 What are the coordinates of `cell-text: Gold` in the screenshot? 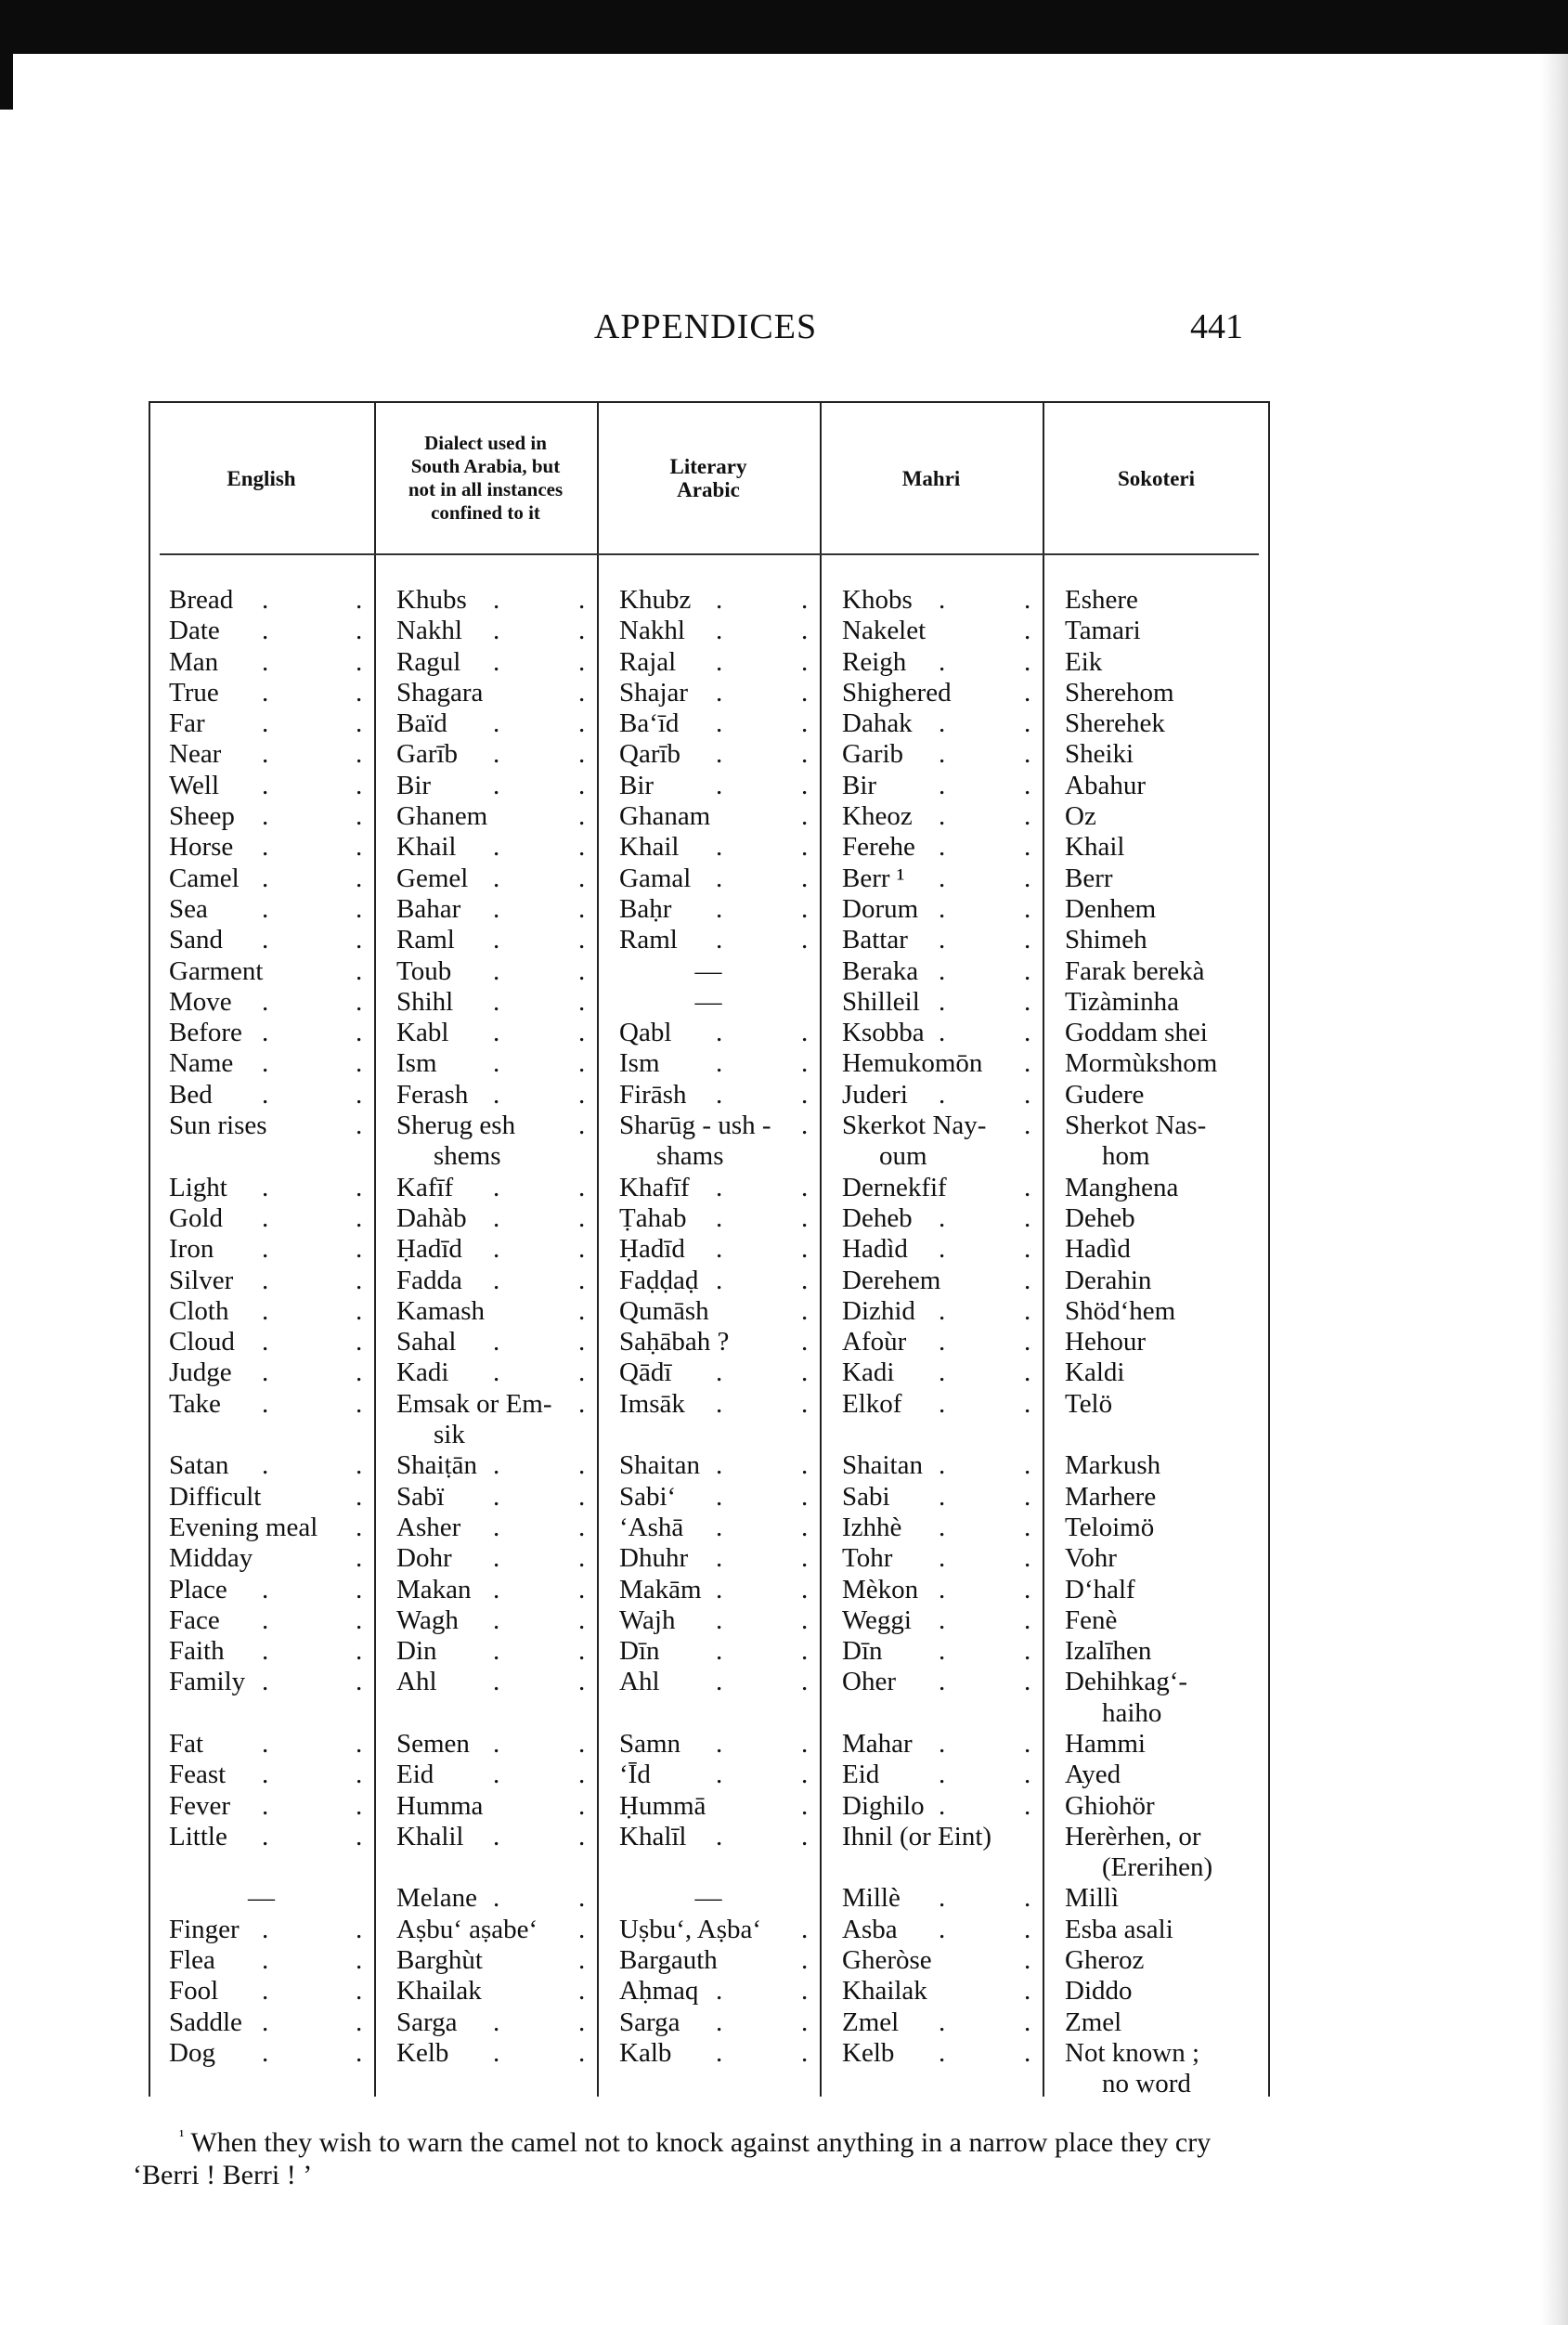 It's located at (196, 1217).